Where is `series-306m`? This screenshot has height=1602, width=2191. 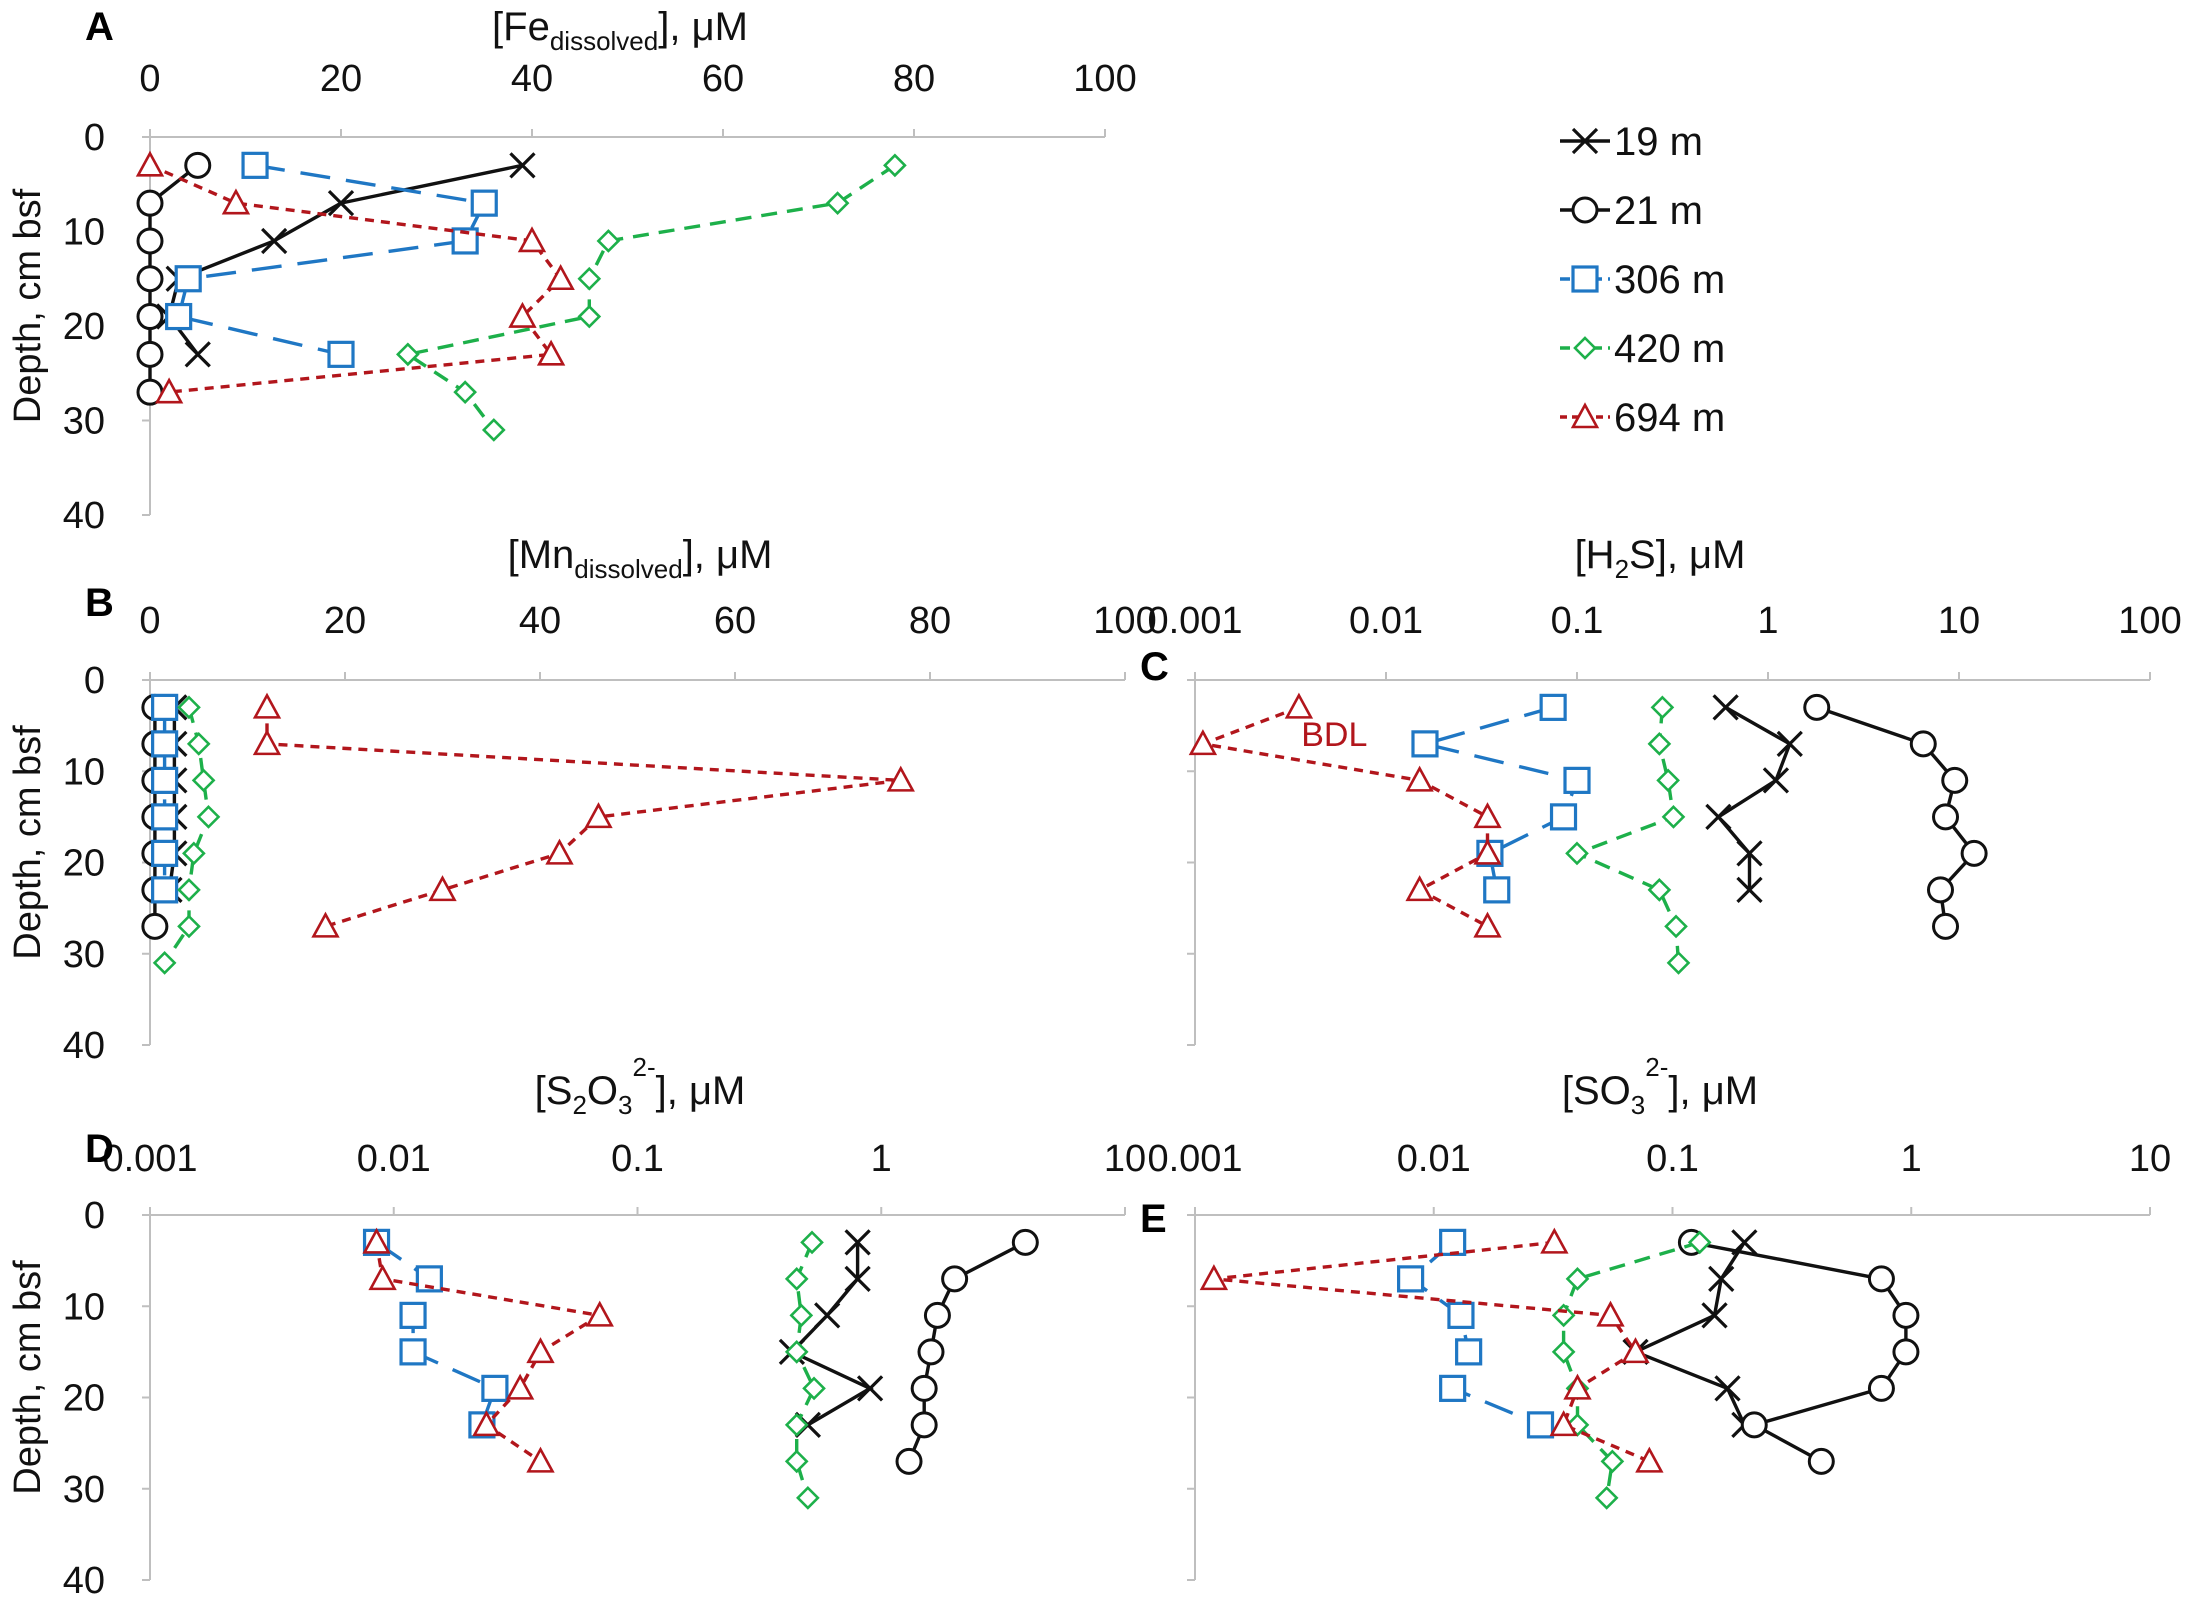
series-306m is located at coordinates (435, 1333).